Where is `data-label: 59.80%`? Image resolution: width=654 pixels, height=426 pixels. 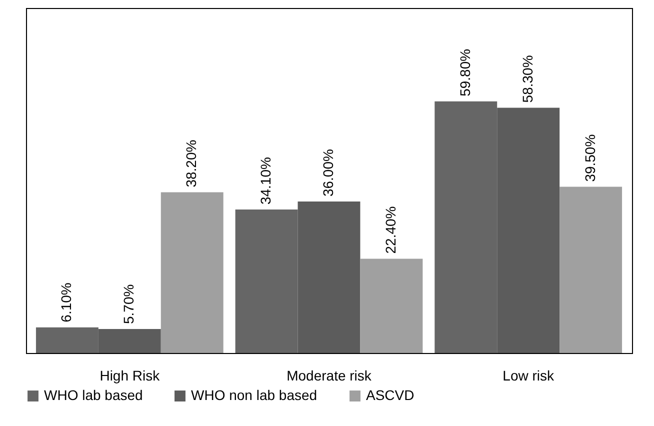 data-label: 59.80% is located at coordinates (464, 72).